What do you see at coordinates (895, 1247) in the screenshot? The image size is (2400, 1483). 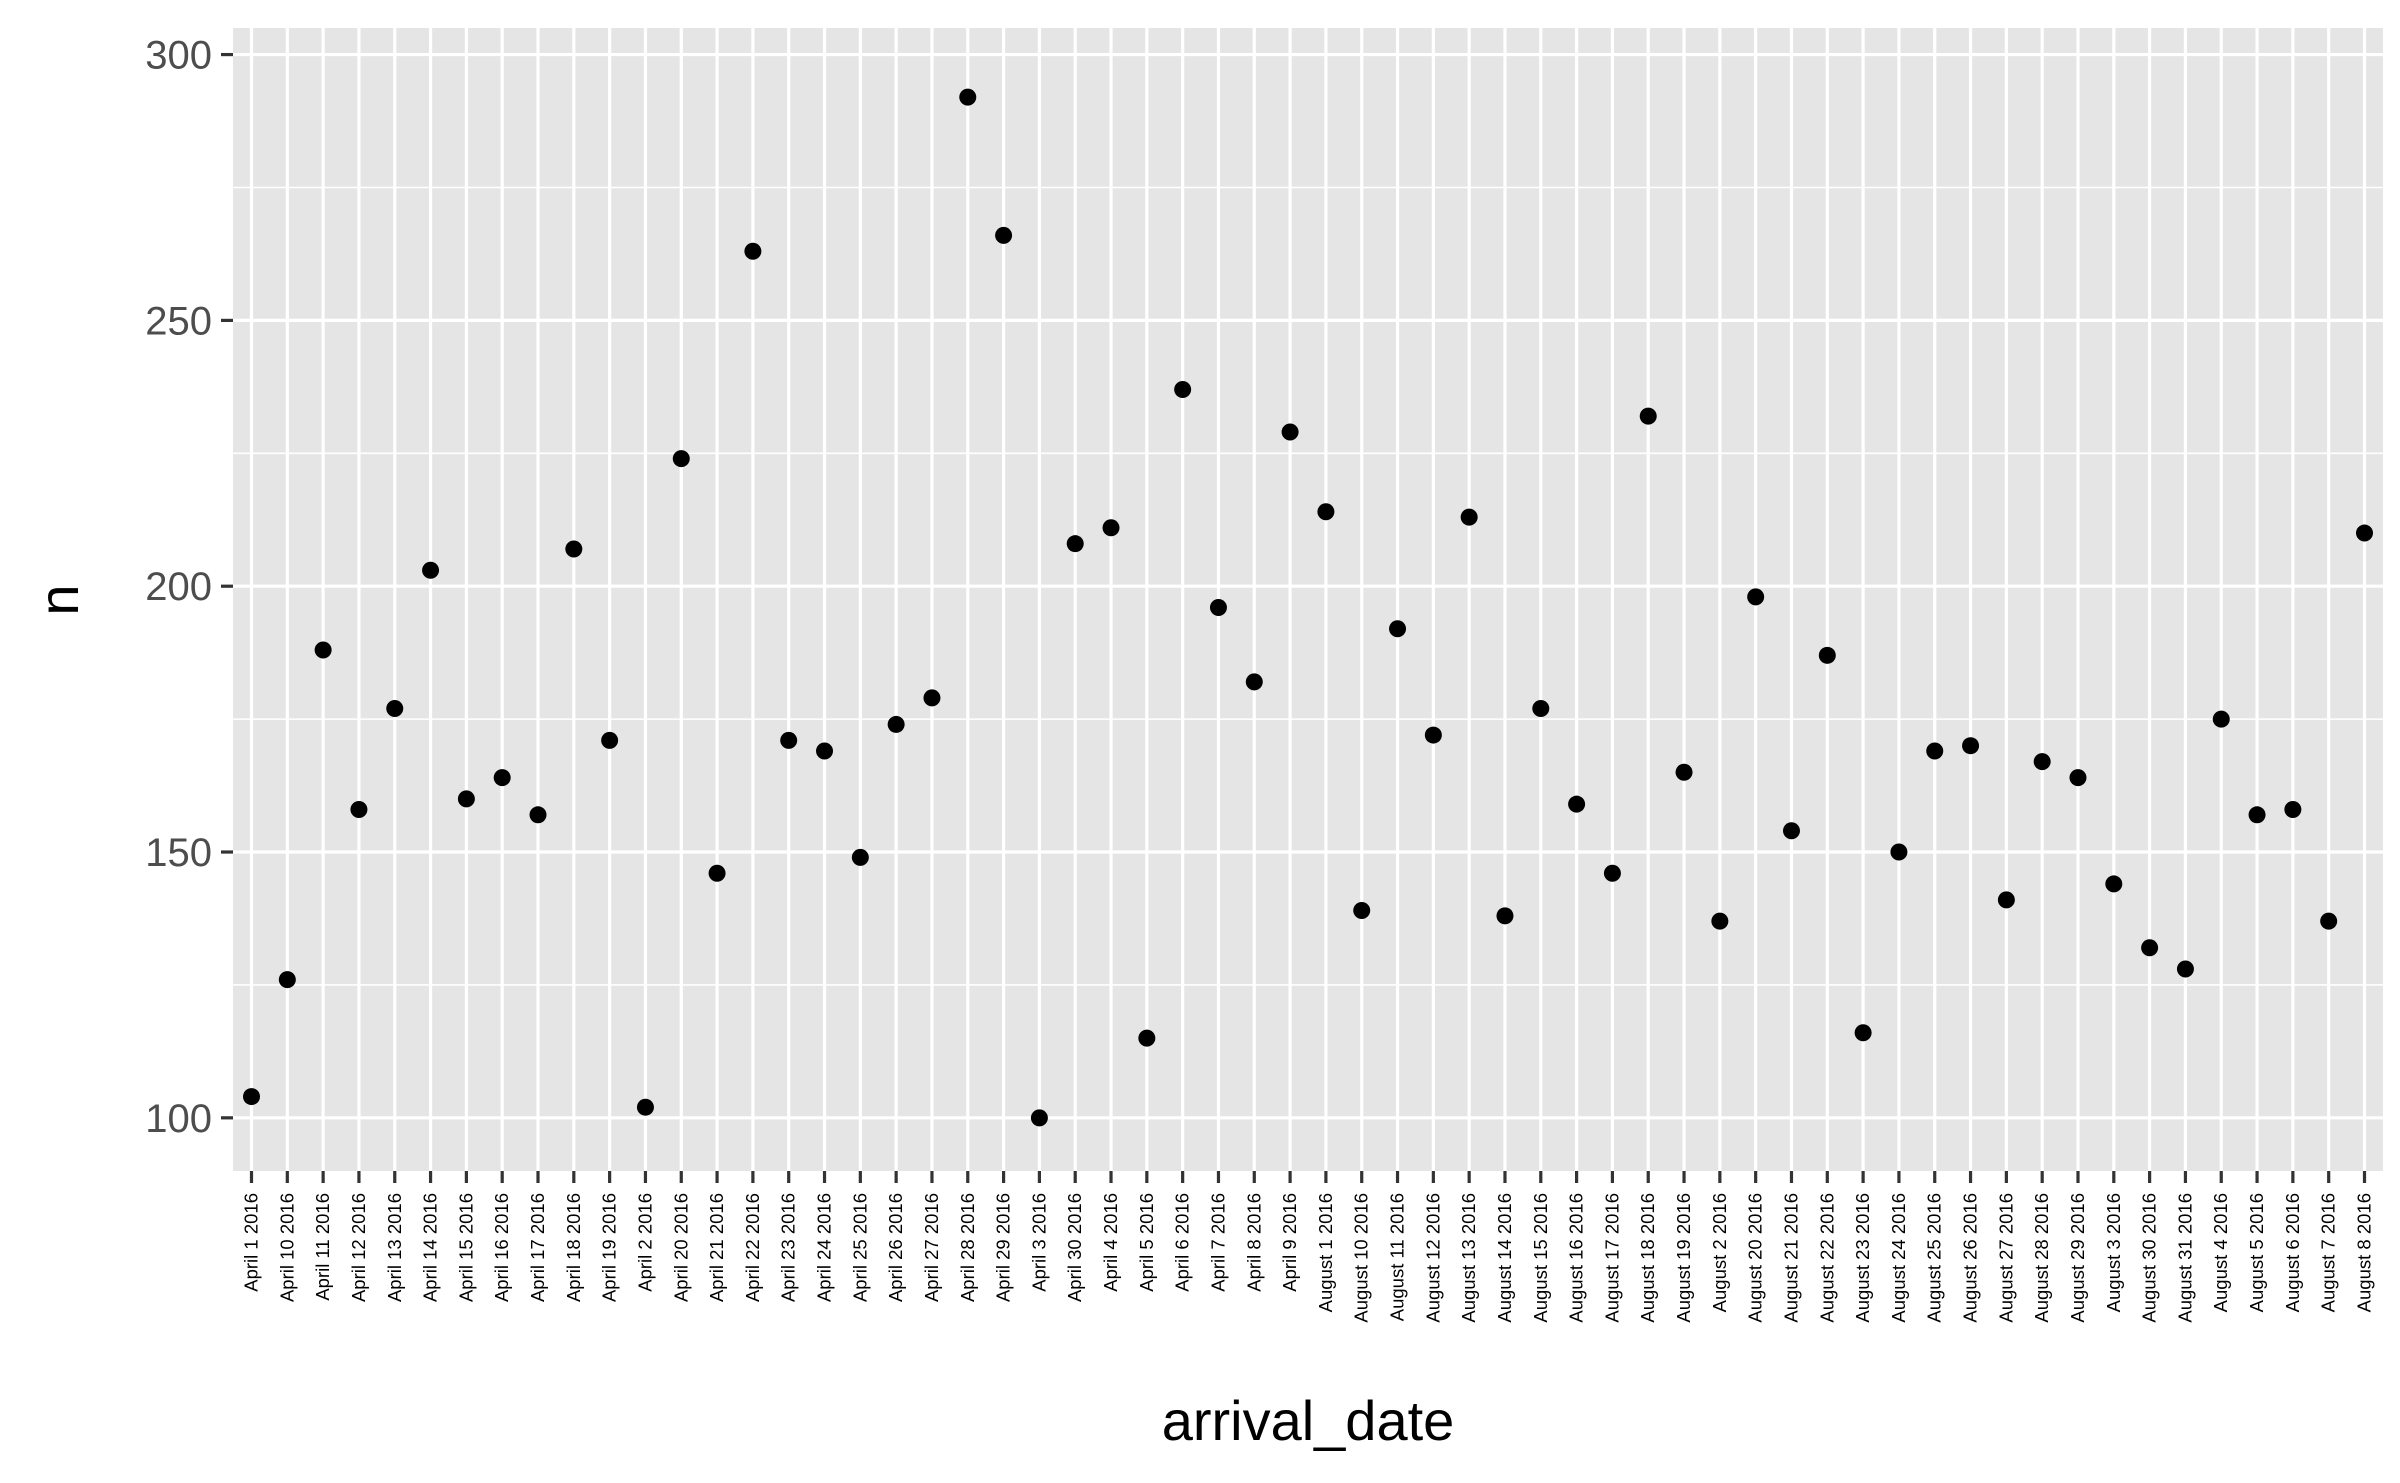 I see `x-tick-label: April 26 2016` at bounding box center [895, 1247].